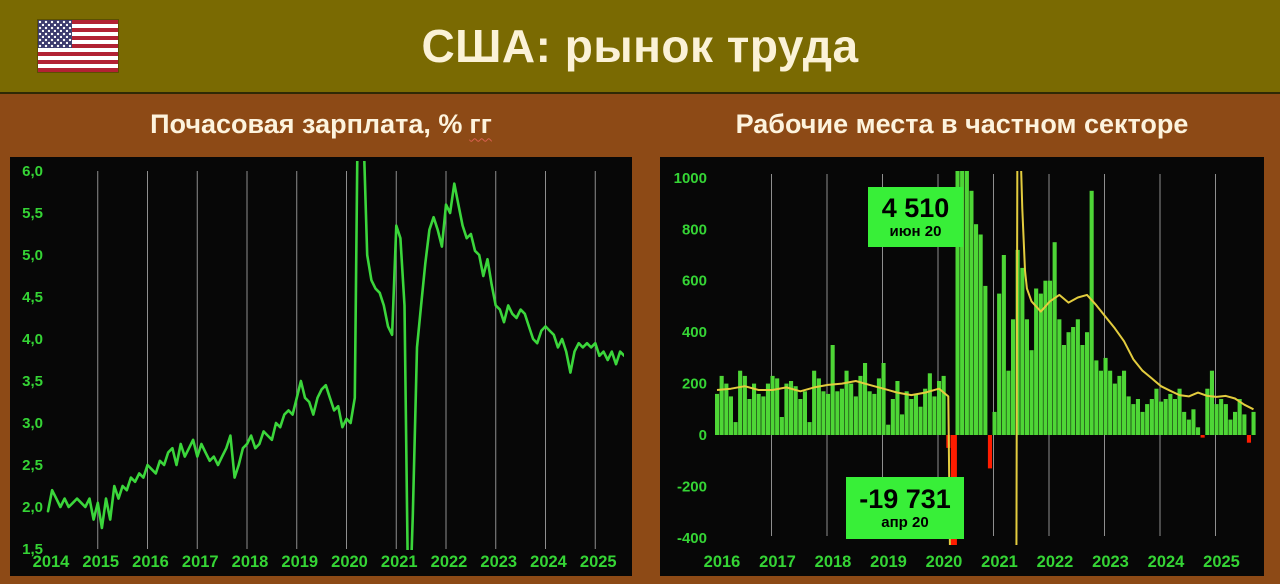 The height and width of the screenshot is (584, 1280). Describe the element at coordinates (100, 562) in the screenshot. I see `svg-text: 2015` at that location.